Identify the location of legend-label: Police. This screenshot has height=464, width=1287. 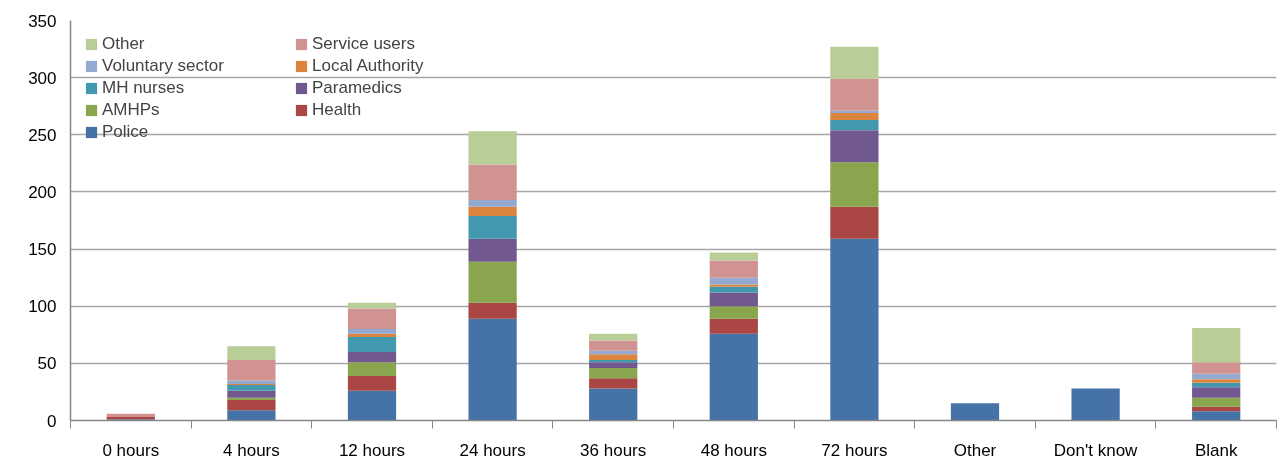
(126, 132).